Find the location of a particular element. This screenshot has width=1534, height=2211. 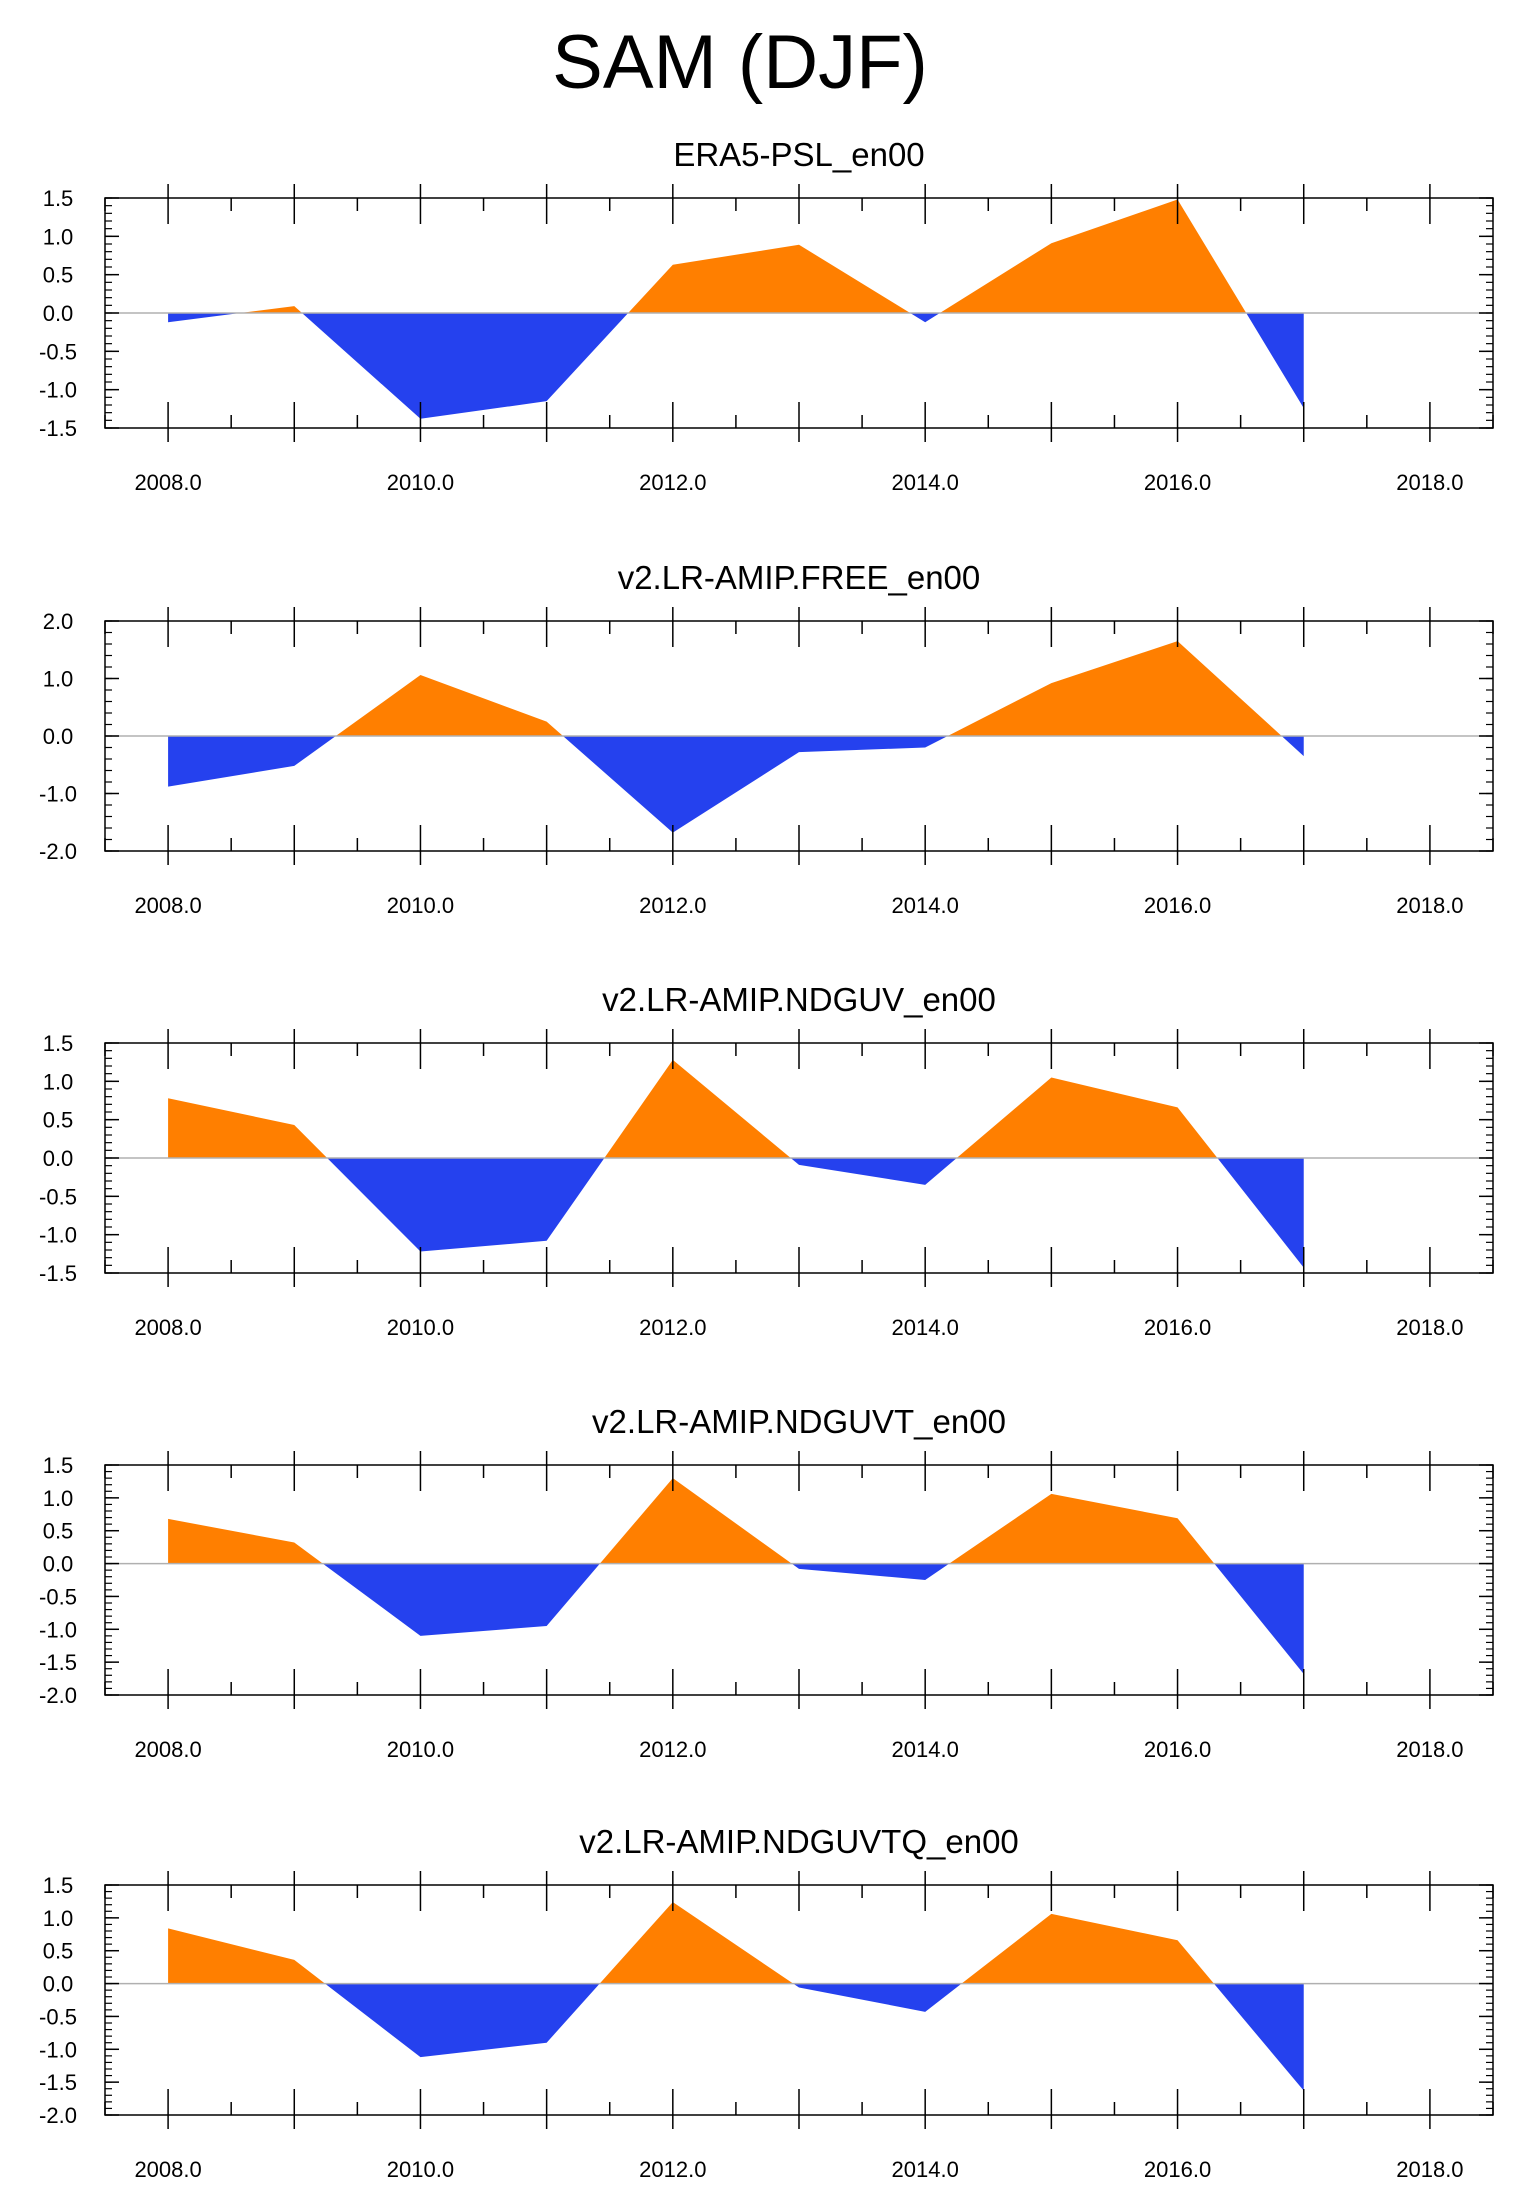

panel-title: ERA5-PSL_en00 is located at coordinates (798, 154).